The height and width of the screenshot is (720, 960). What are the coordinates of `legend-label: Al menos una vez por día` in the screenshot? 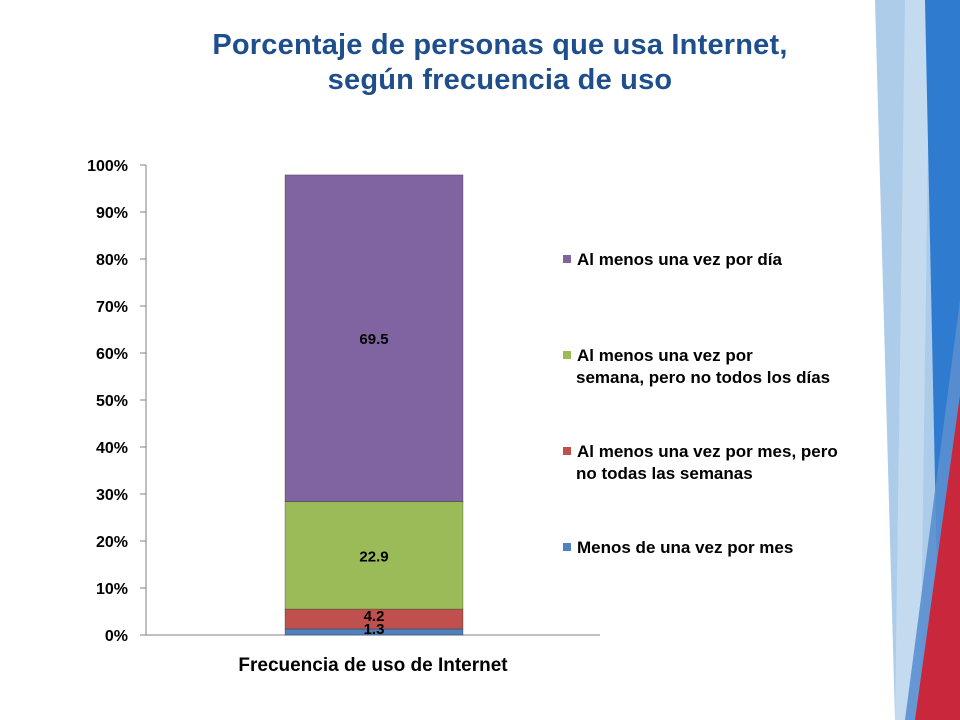 It's located at (680, 259).